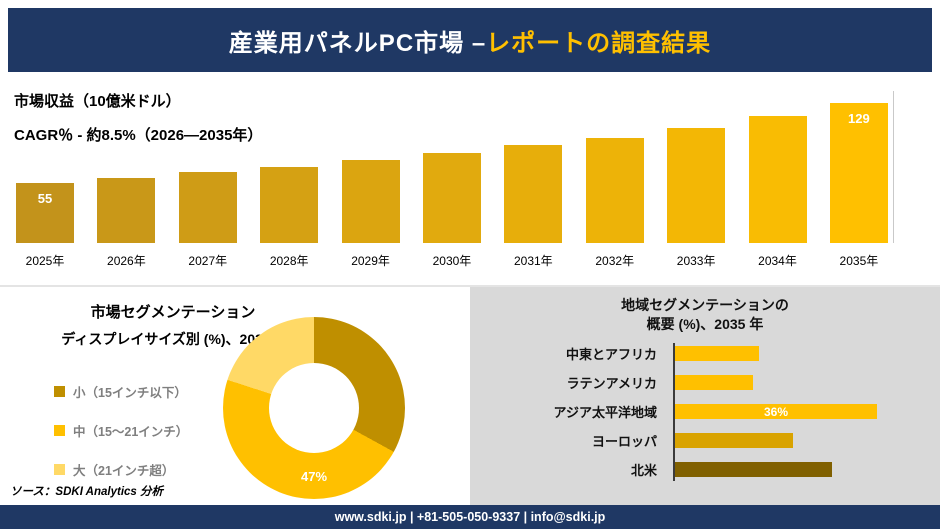 This screenshot has width=940, height=529. Describe the element at coordinates (643, 470) in the screenshot. I see `region-label: 北米` at that location.